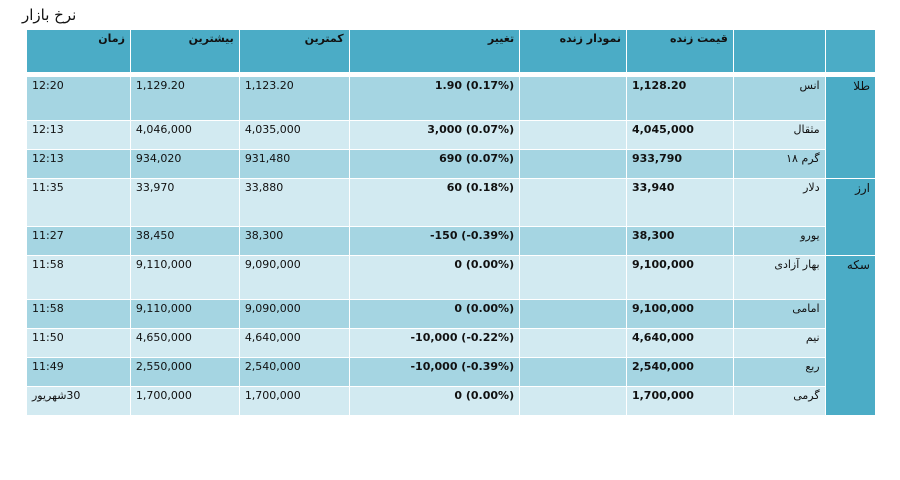  I want to click on time: 12:20, so click(78, 98).